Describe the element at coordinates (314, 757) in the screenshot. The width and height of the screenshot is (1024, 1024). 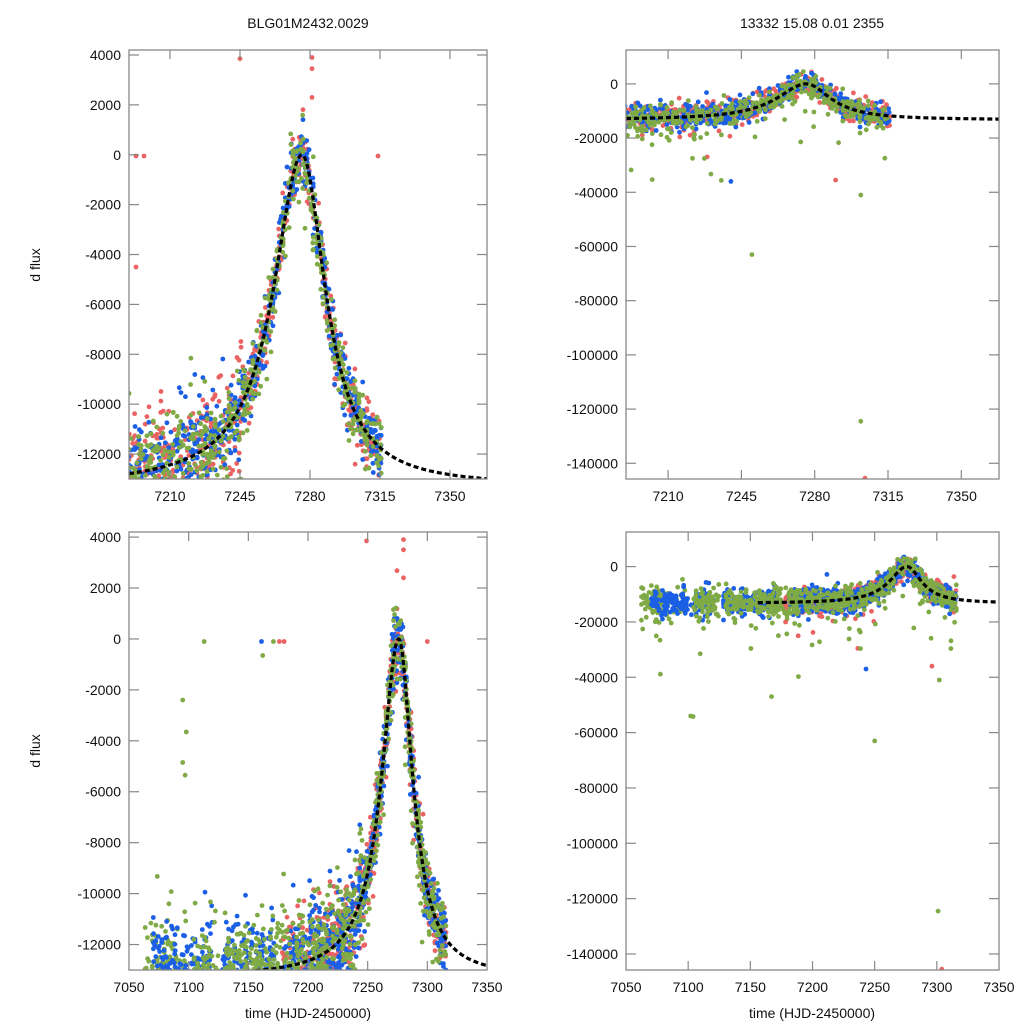
I see `scatter-points` at that location.